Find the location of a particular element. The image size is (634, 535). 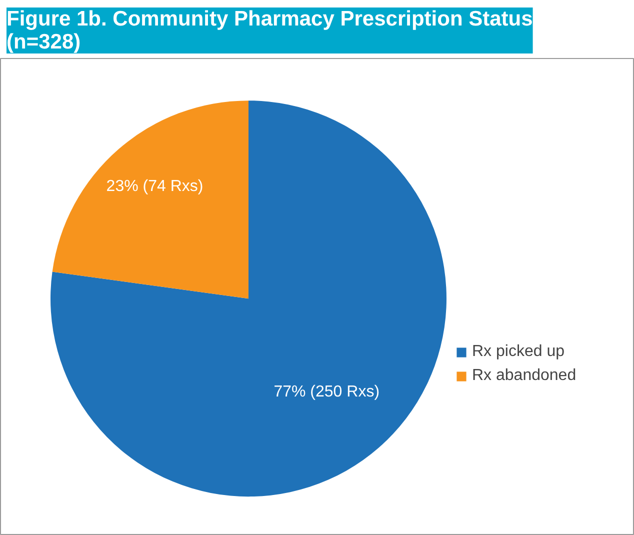

data-label: 23% (74 Rxs) is located at coordinates (155, 186).